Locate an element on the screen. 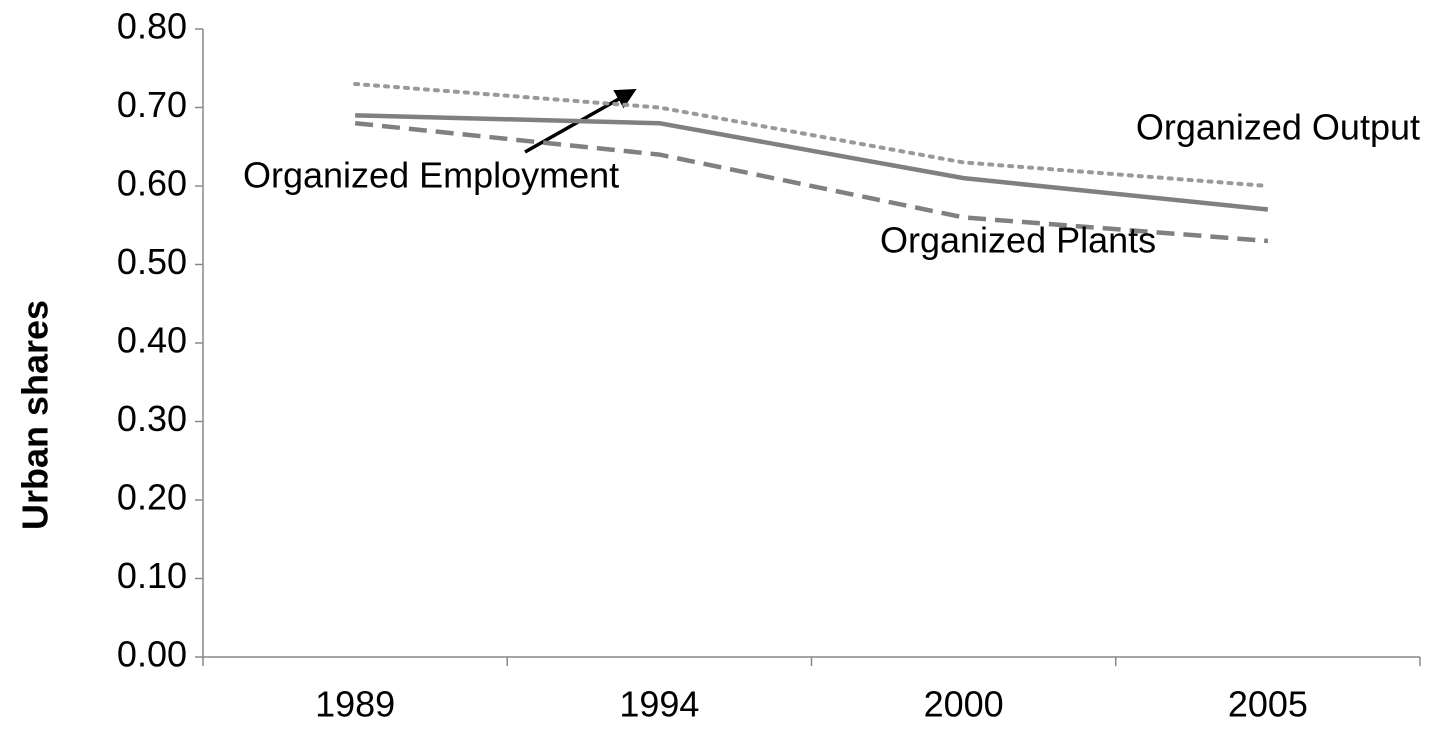  y-tick-label: 0.10 is located at coordinates (152, 575).